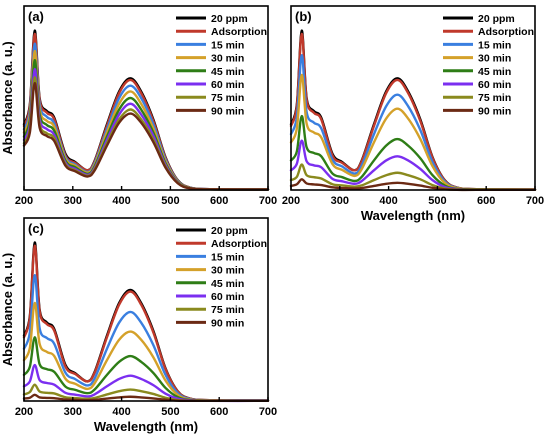  I want to click on panel-label: (c), so click(36, 228).